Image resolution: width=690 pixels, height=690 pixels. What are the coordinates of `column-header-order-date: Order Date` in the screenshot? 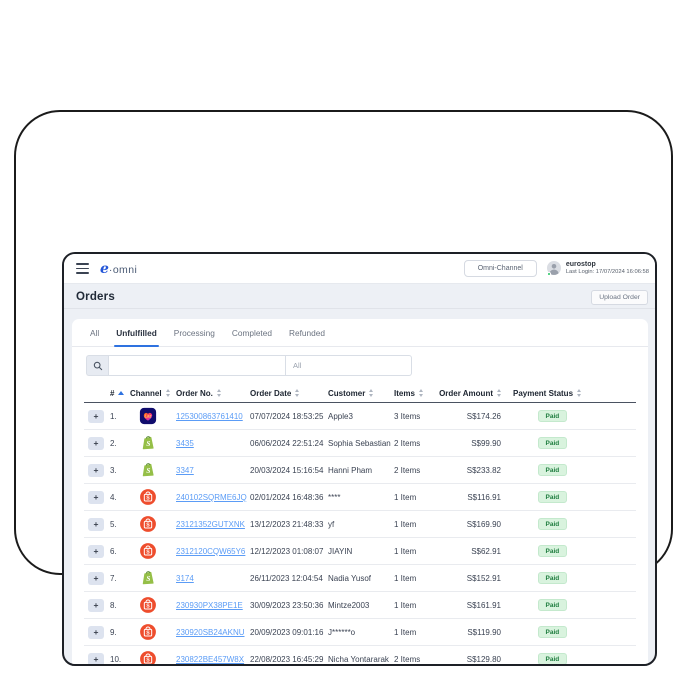 It's located at (287, 393).